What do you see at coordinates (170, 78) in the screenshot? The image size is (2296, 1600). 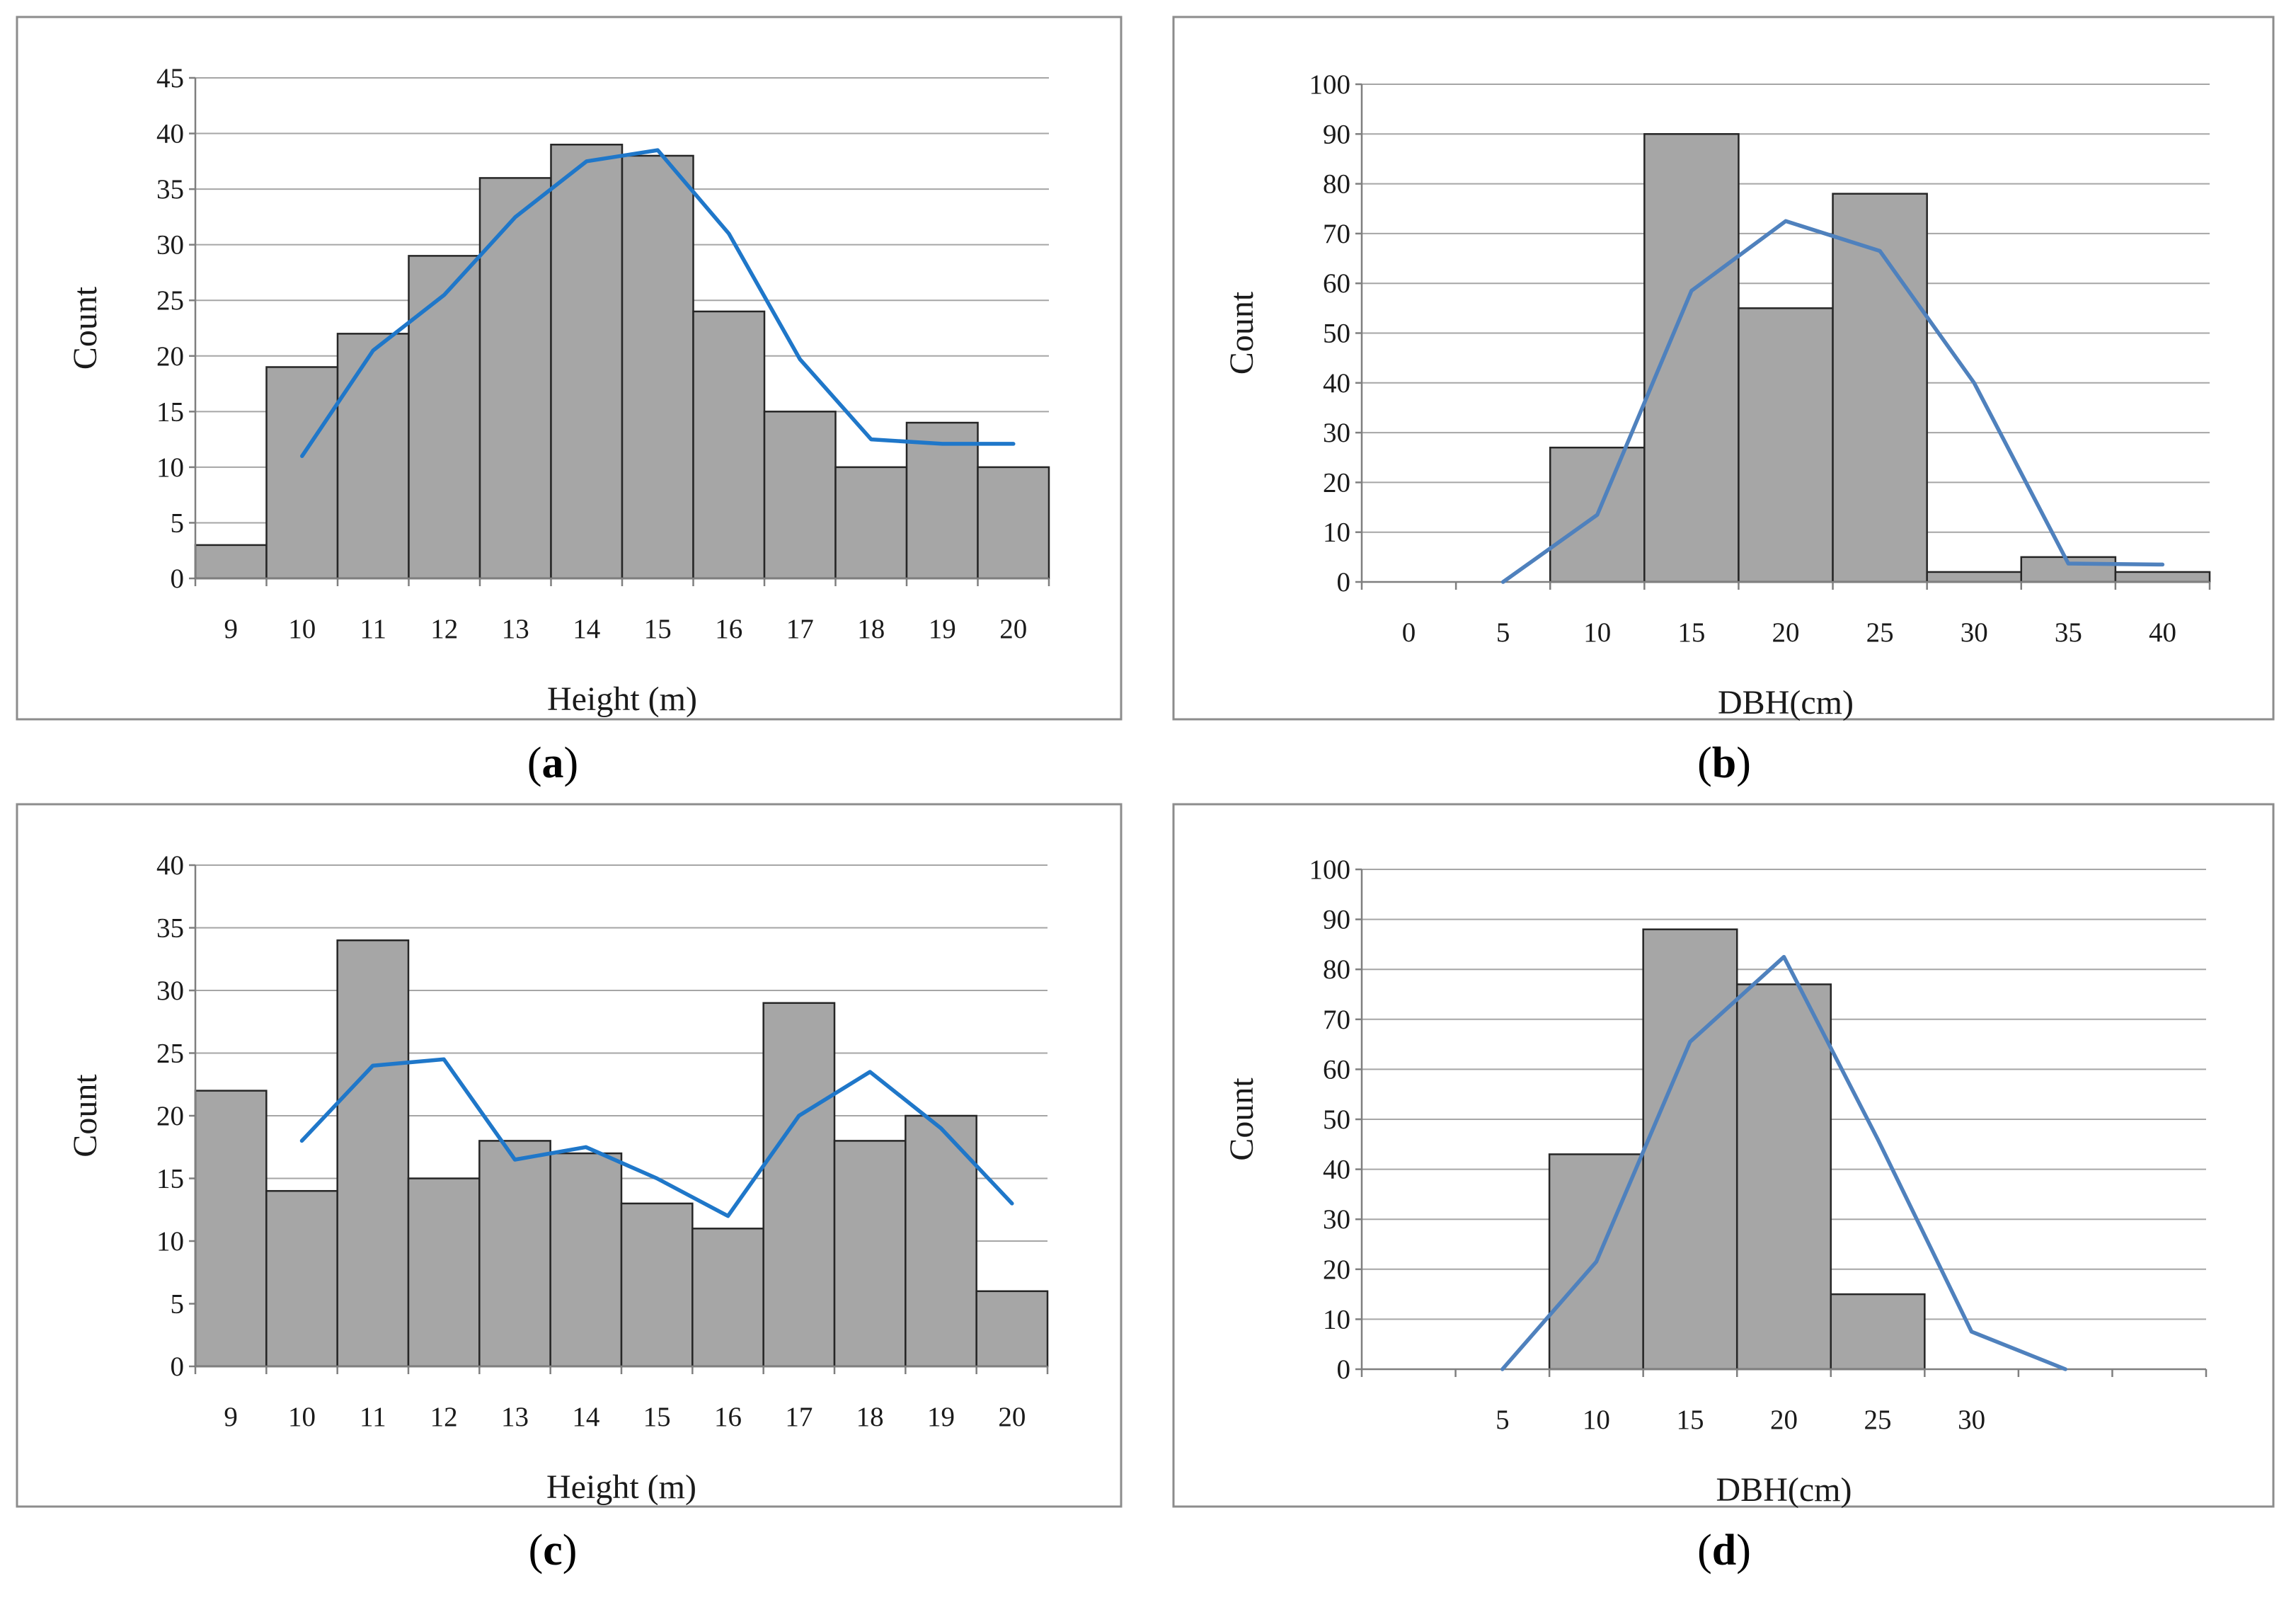 I see `y-tick-label: 45` at bounding box center [170, 78].